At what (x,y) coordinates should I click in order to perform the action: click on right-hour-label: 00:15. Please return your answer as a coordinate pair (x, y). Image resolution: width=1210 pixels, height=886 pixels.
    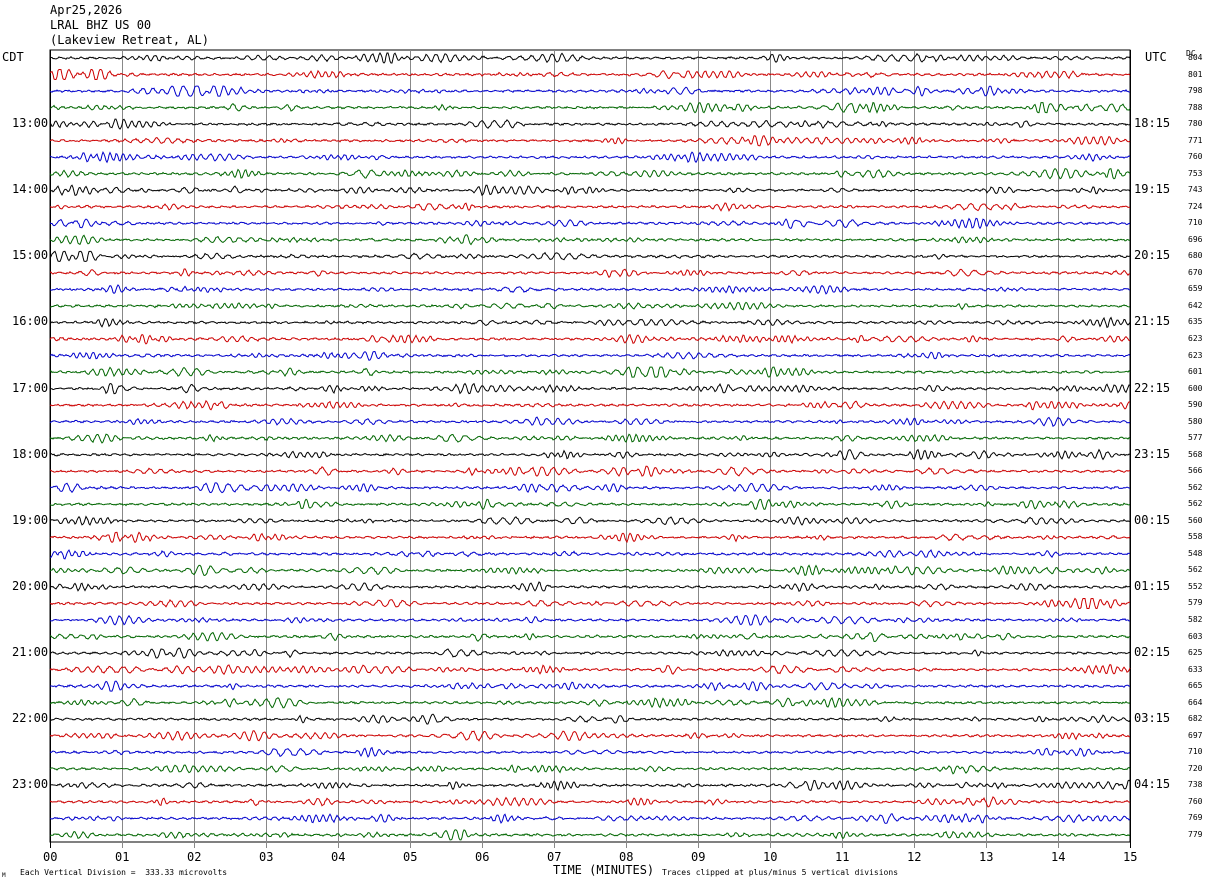
    Looking at the image, I should click on (1152, 519).